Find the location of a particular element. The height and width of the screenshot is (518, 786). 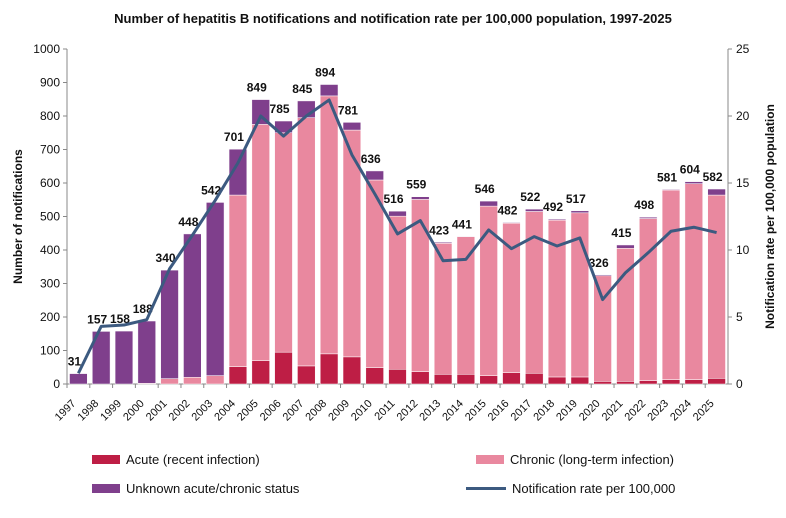

data-label-total: 604 is located at coordinates (690, 170).